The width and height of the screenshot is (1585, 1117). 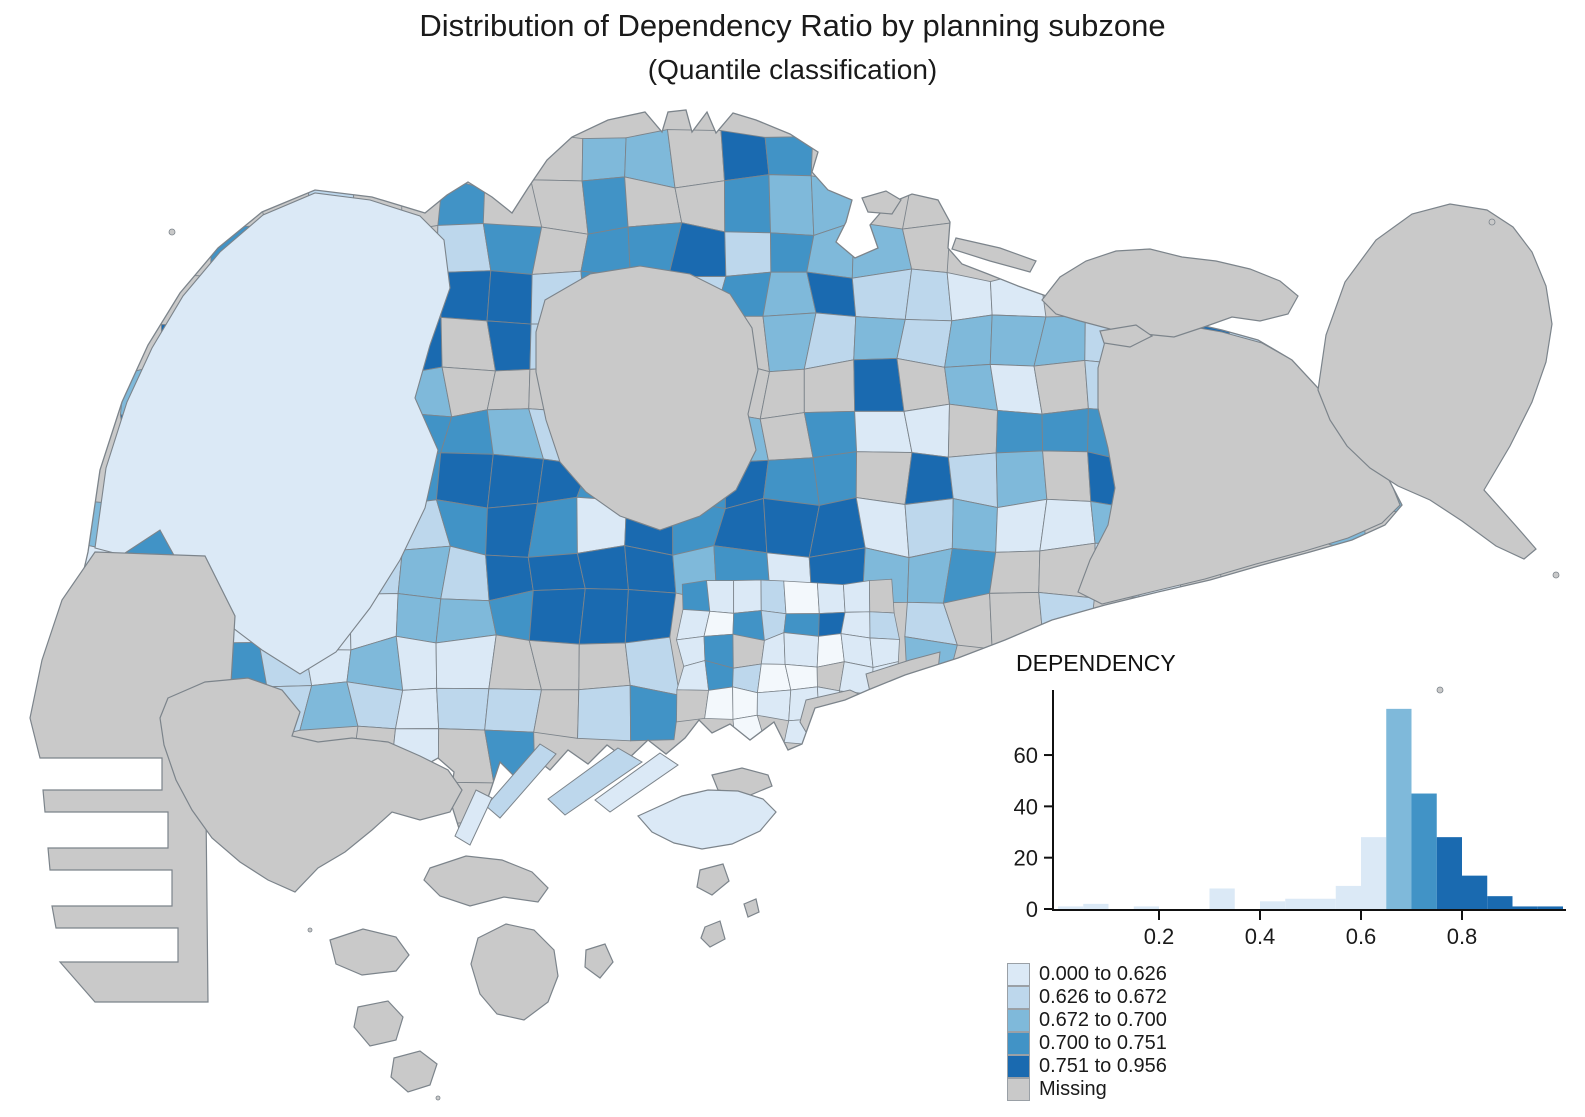 What do you see at coordinates (1032, 909) in the screenshot?
I see `histogram-y-tick-label: 0` at bounding box center [1032, 909].